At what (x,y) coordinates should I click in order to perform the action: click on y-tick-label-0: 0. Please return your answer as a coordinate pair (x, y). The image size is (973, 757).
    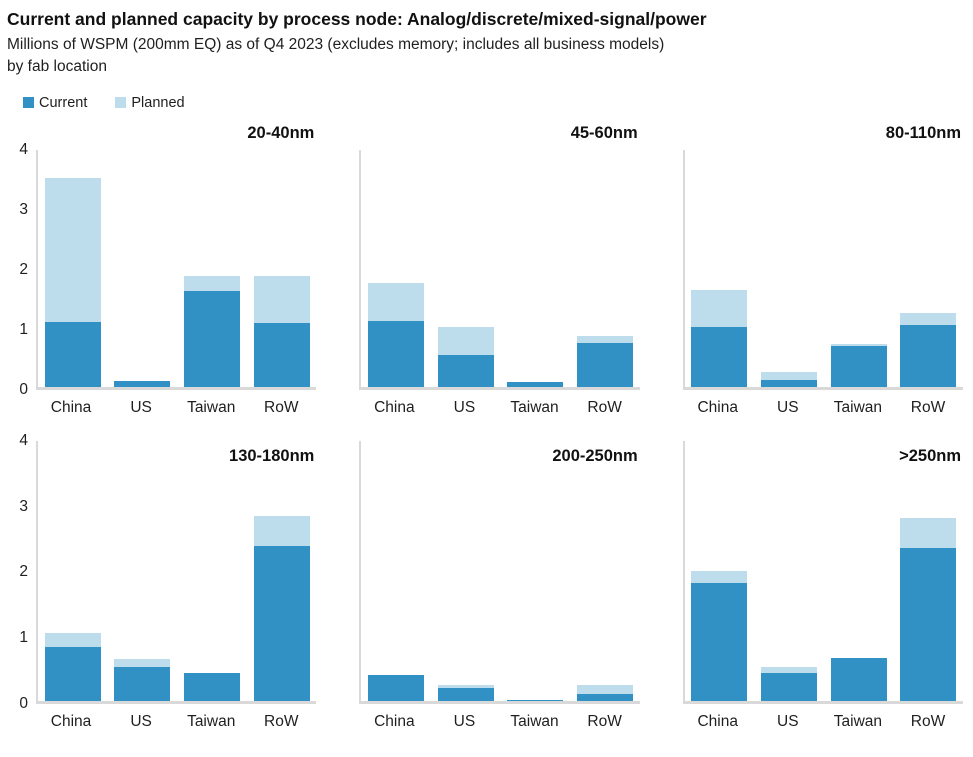
    Looking at the image, I should click on (23, 703).